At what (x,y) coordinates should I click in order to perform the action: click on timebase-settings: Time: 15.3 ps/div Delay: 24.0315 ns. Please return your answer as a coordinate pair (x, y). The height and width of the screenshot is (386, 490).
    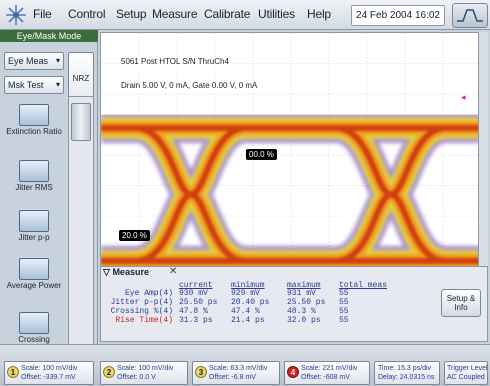
    Looking at the image, I should click on (407, 373).